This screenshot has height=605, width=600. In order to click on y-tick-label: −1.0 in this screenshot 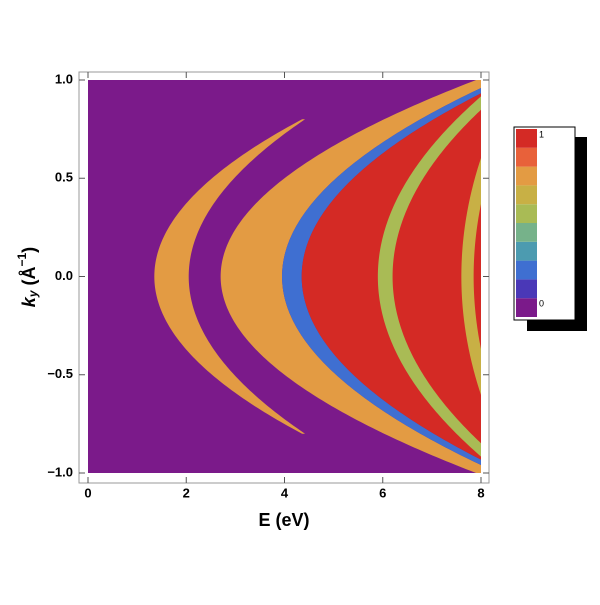, I will do `click(60, 471)`.